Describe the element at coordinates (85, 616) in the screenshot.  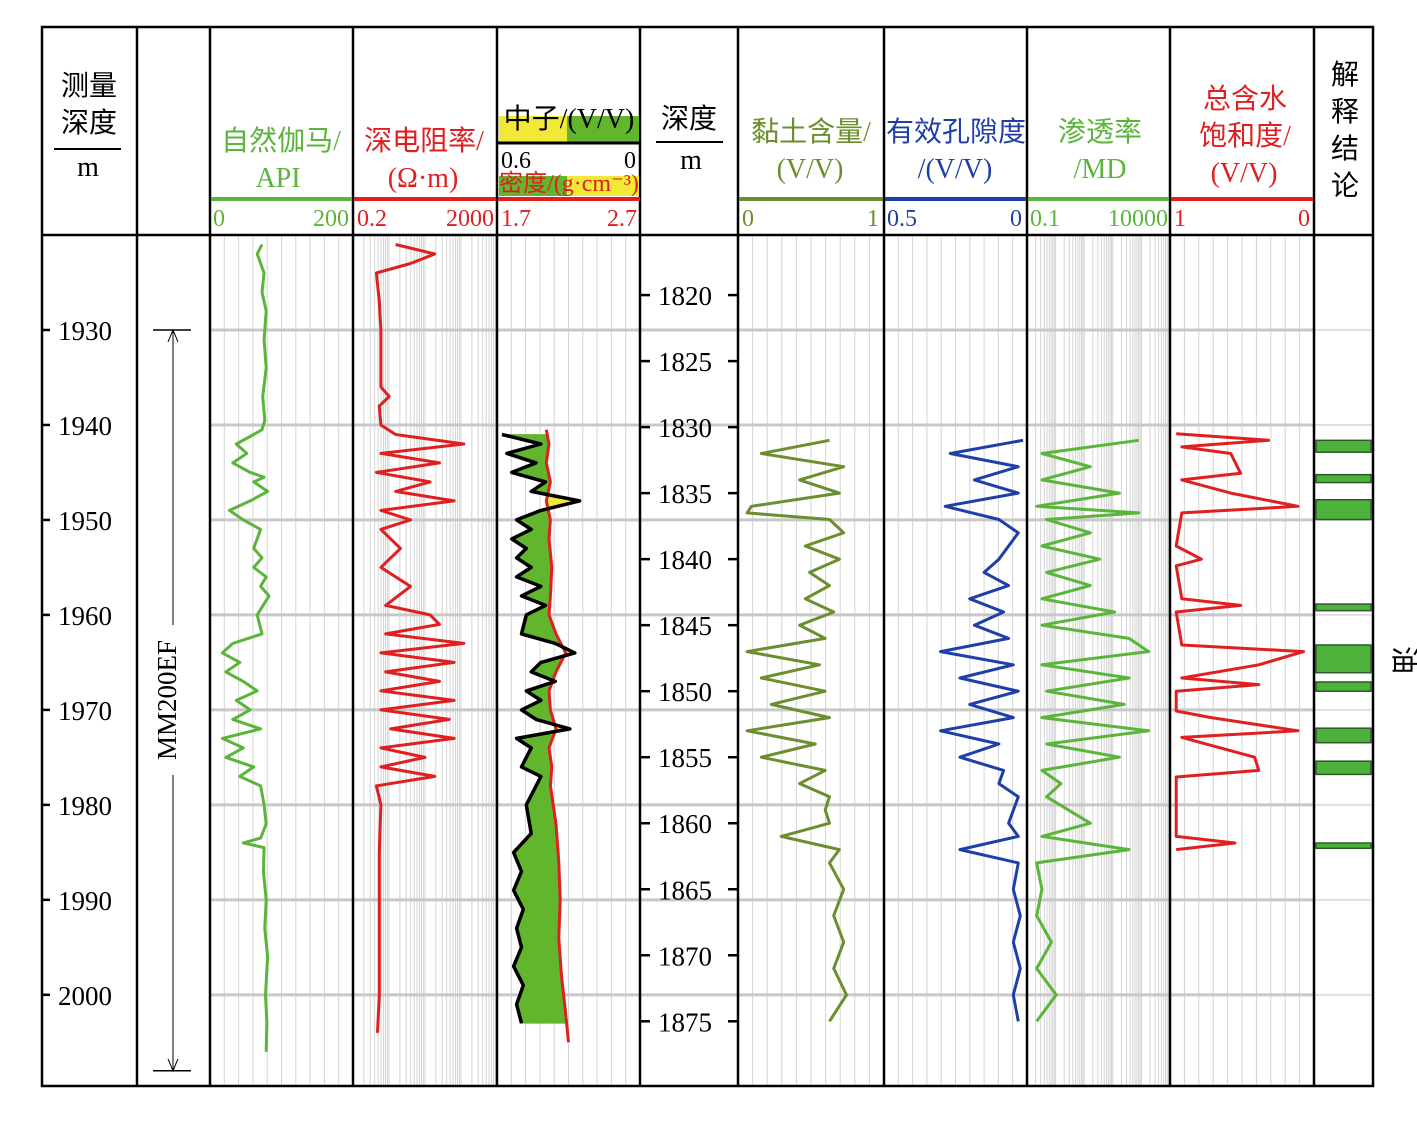
I see `md-tick-label: 1960` at that location.